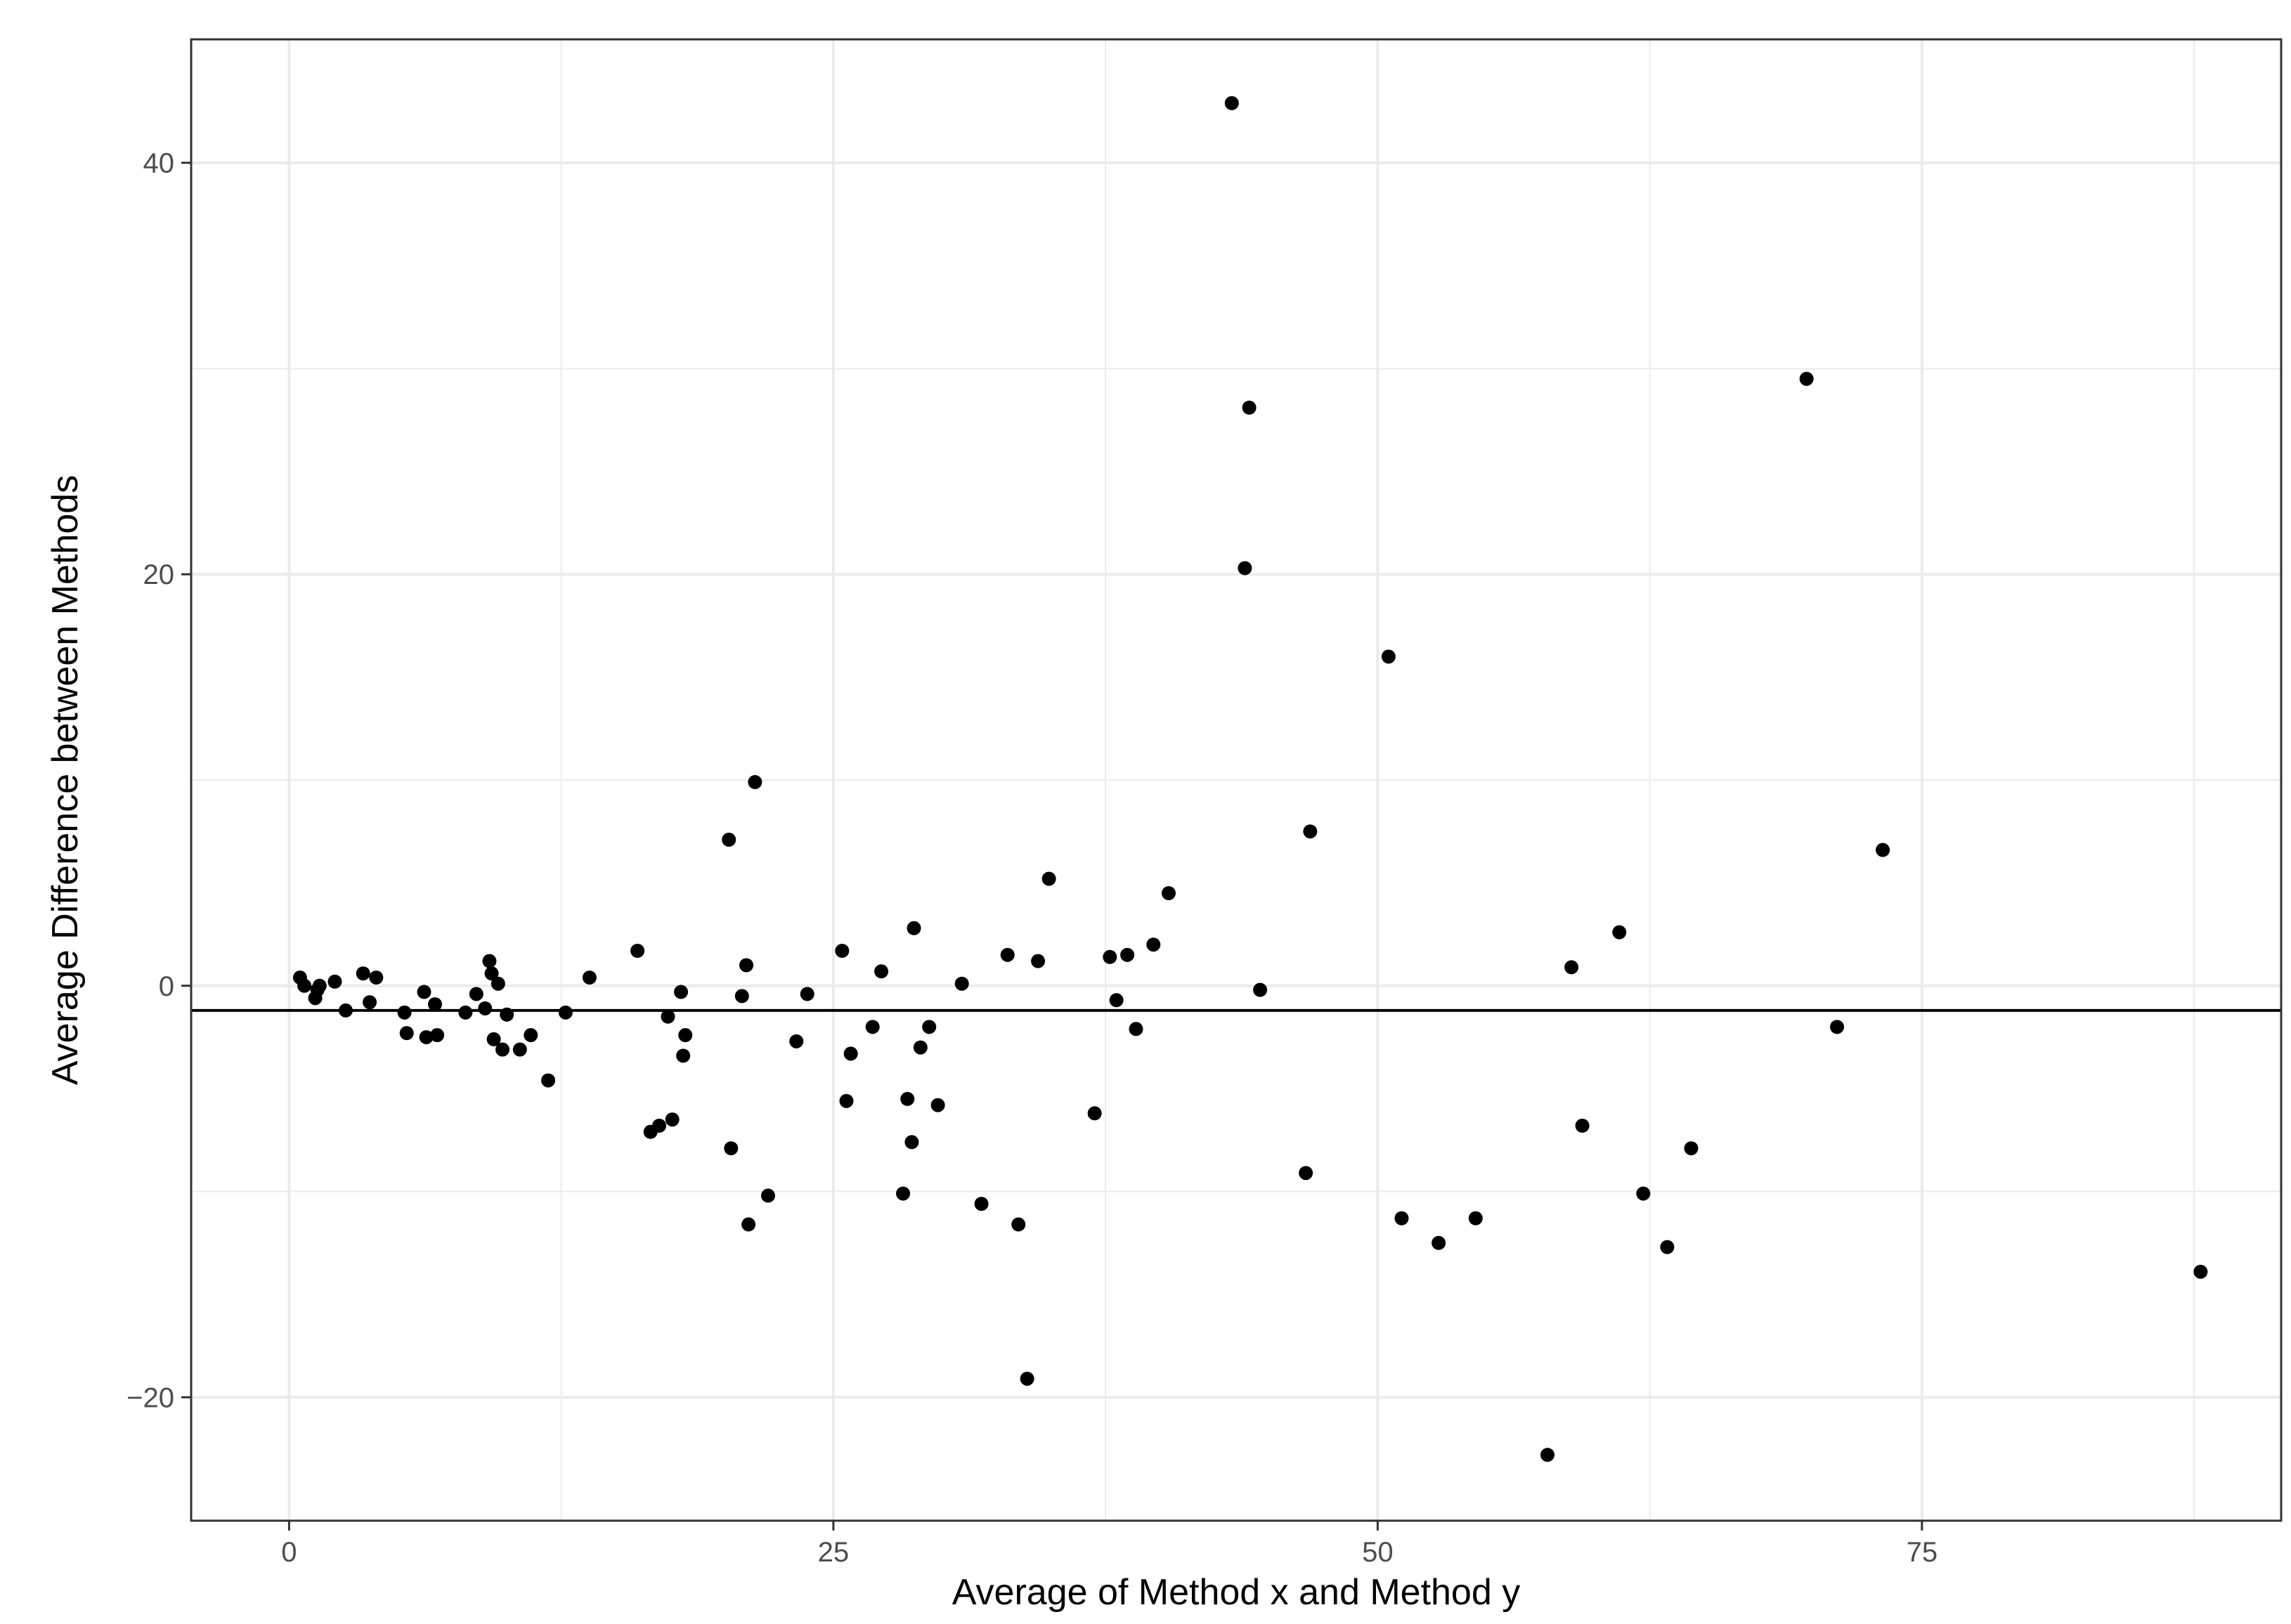  I want to click on x-tick-label: 50, so click(1378, 1552).